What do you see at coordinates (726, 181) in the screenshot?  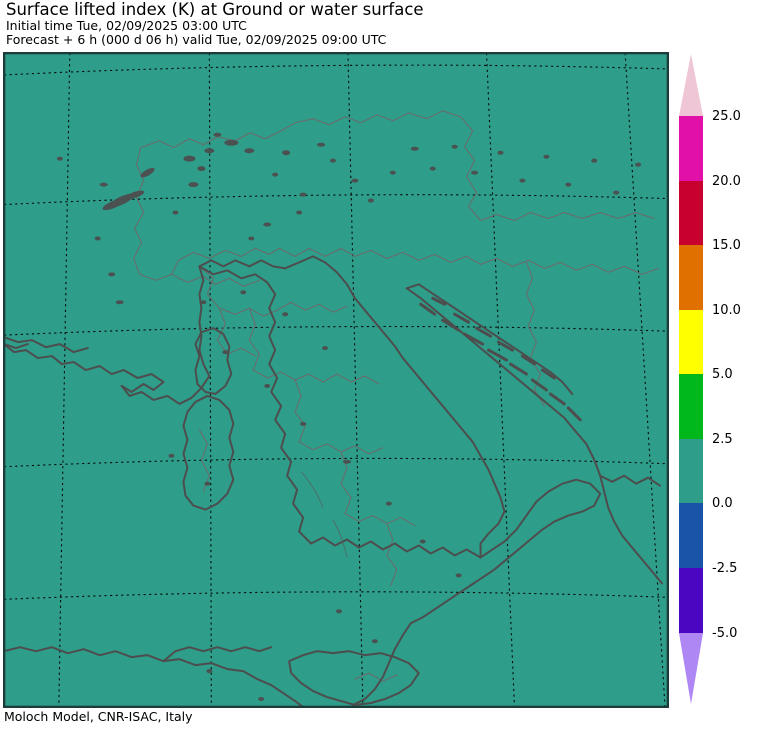 I see `colorbar-tick-20: 20.0` at bounding box center [726, 181].